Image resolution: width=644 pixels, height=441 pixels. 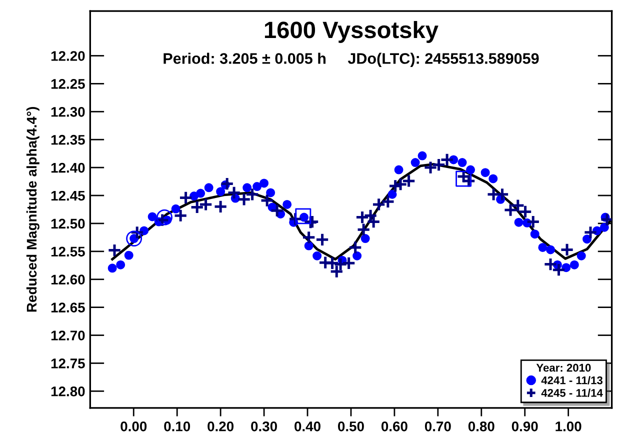 I want to click on y-tick-label: 12.55, so click(x=68, y=251).